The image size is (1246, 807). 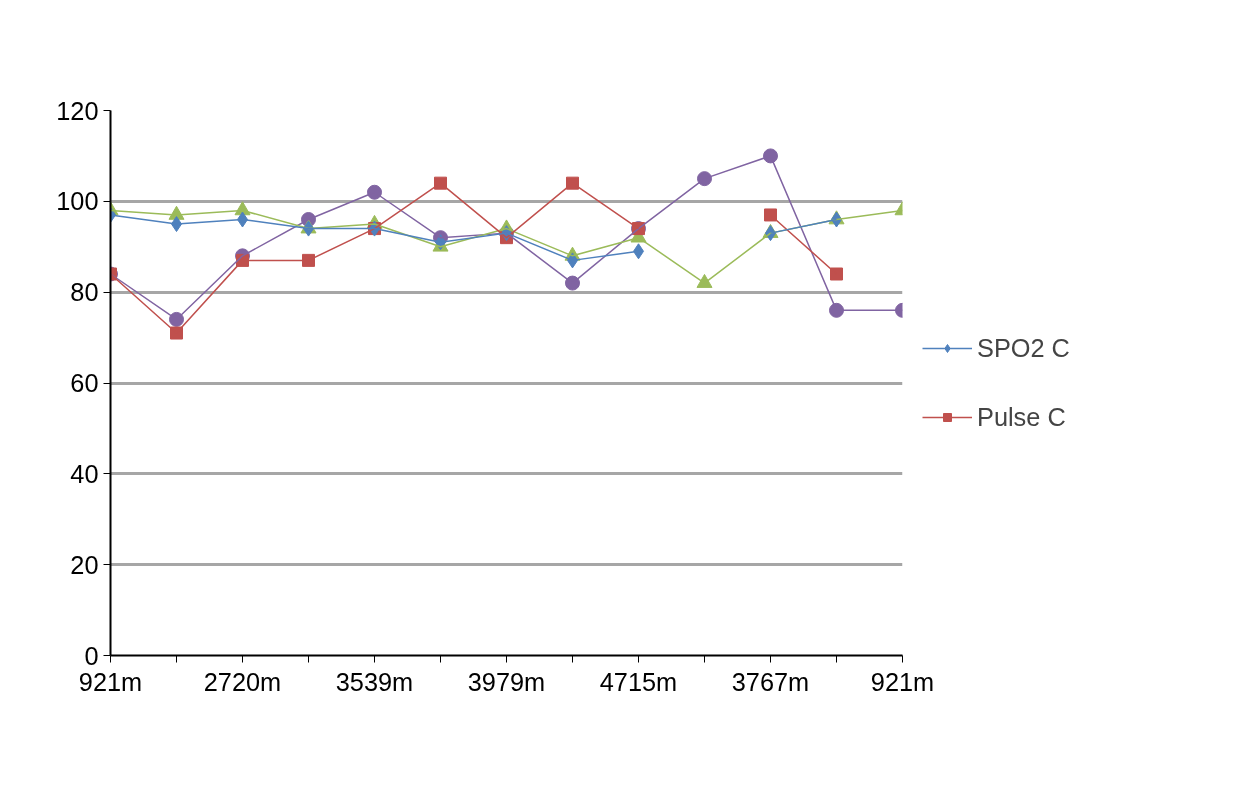 I want to click on y-tick-label: 80, so click(x=84, y=292).